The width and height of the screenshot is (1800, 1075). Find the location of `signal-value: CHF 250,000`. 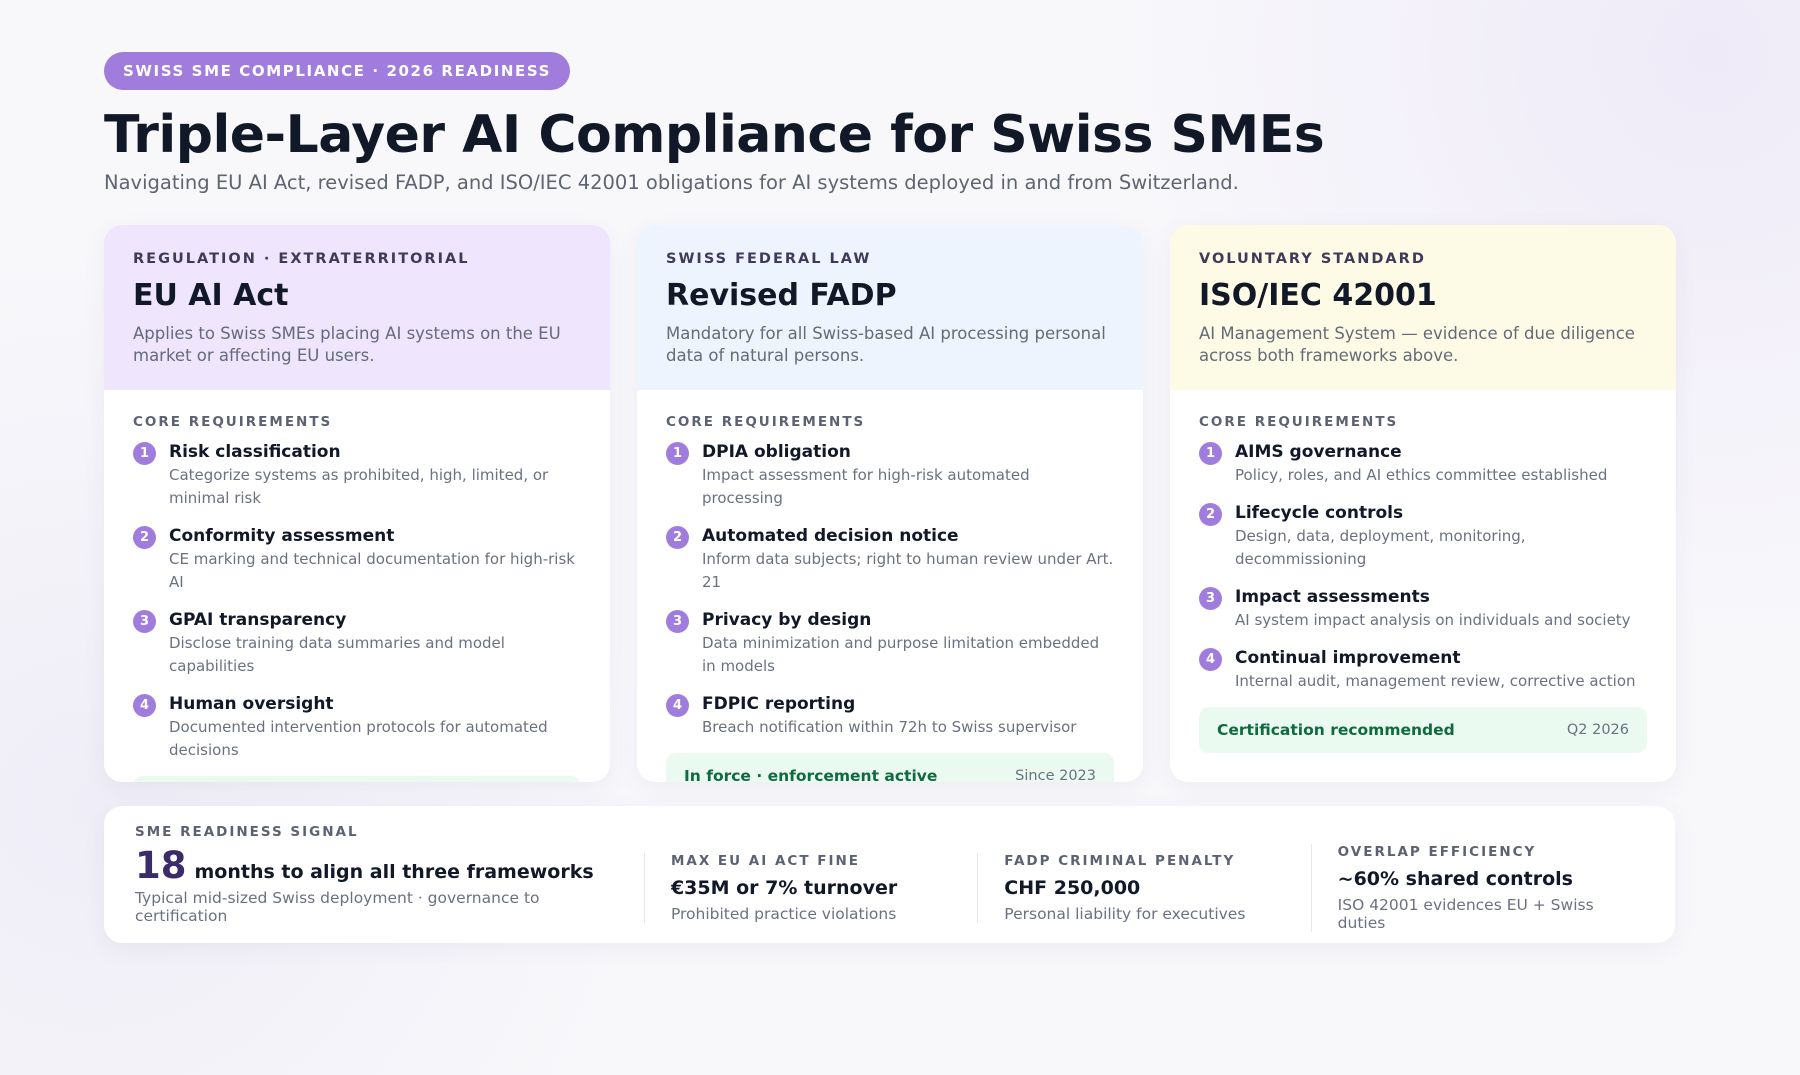

signal-value: CHF 250,000 is located at coordinates (1072, 887).